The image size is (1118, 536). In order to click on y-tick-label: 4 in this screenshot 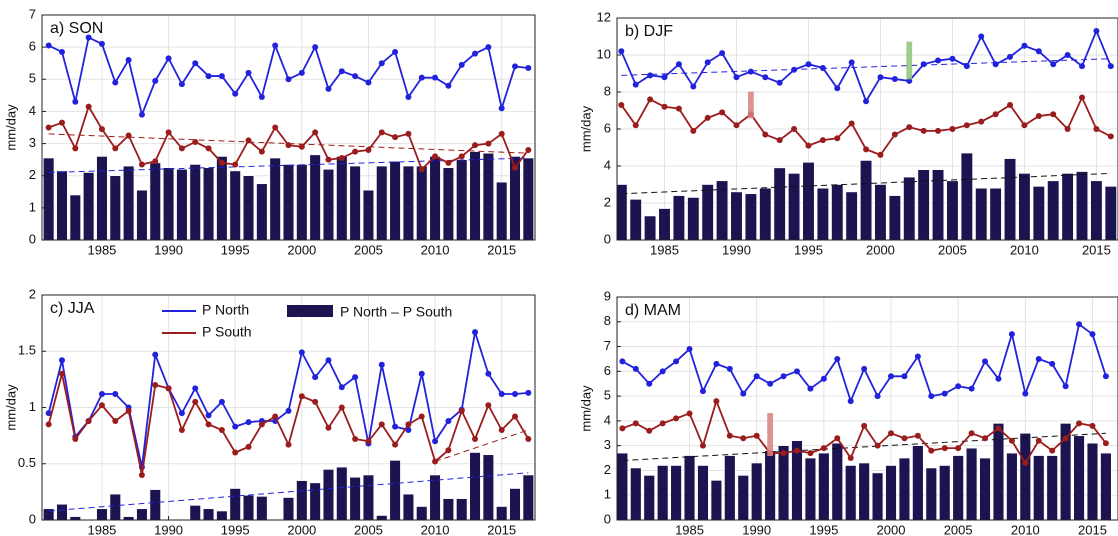, I will do `click(32, 110)`.